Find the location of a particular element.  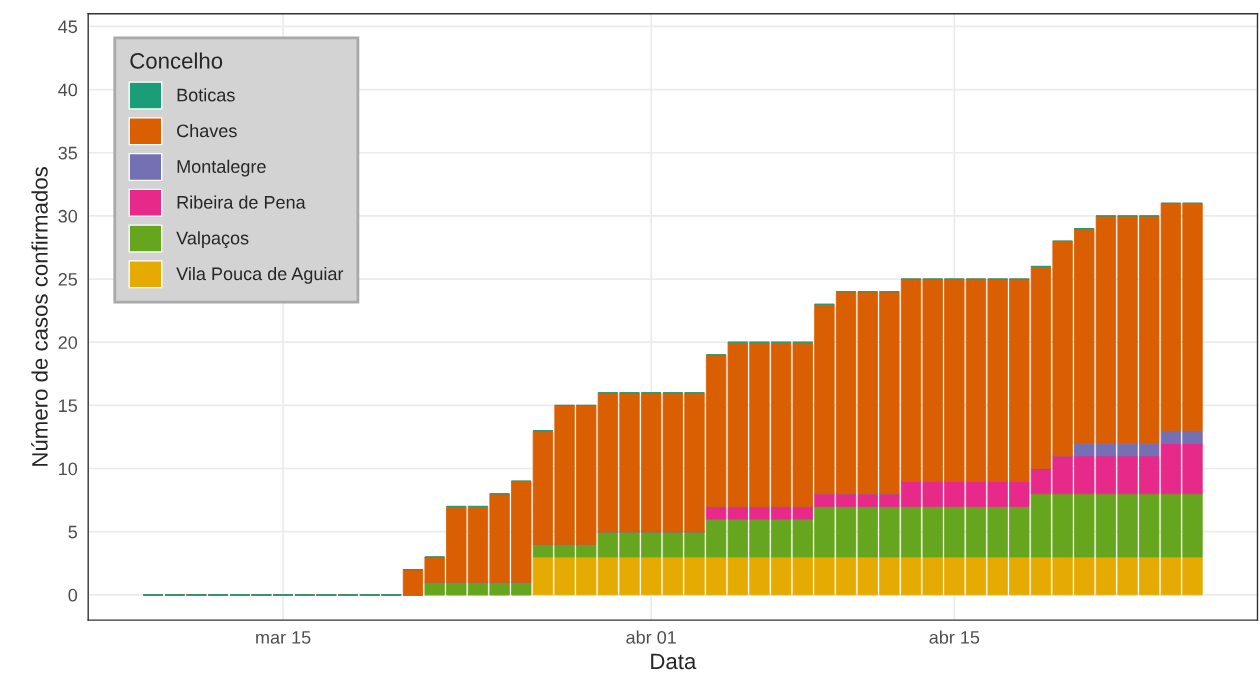

y-axis-title: Número de casos confirmados is located at coordinates (39, 316).